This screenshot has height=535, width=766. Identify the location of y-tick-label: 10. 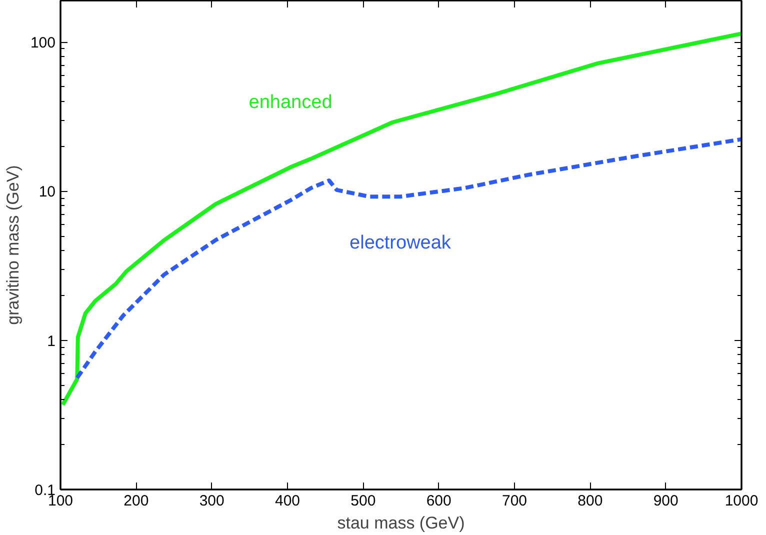
(47, 192).